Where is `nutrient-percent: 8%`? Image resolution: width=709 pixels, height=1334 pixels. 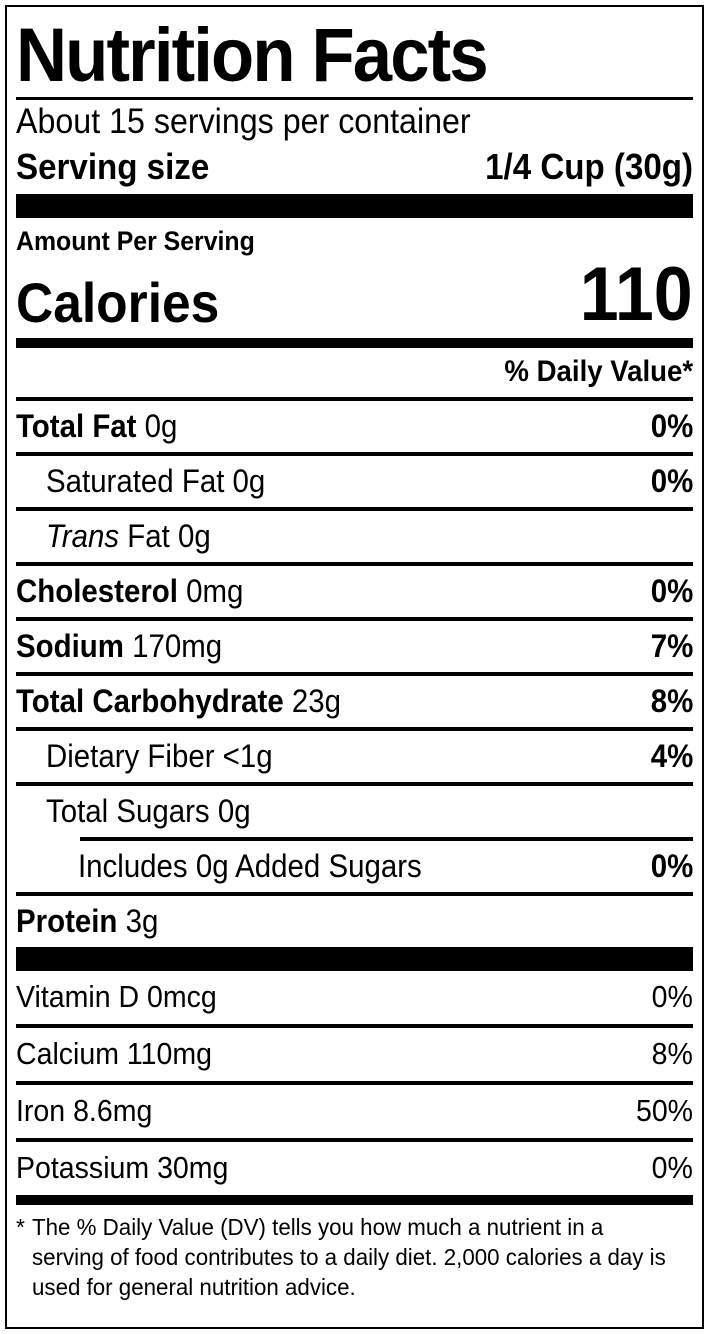 nutrient-percent: 8% is located at coordinates (671, 701).